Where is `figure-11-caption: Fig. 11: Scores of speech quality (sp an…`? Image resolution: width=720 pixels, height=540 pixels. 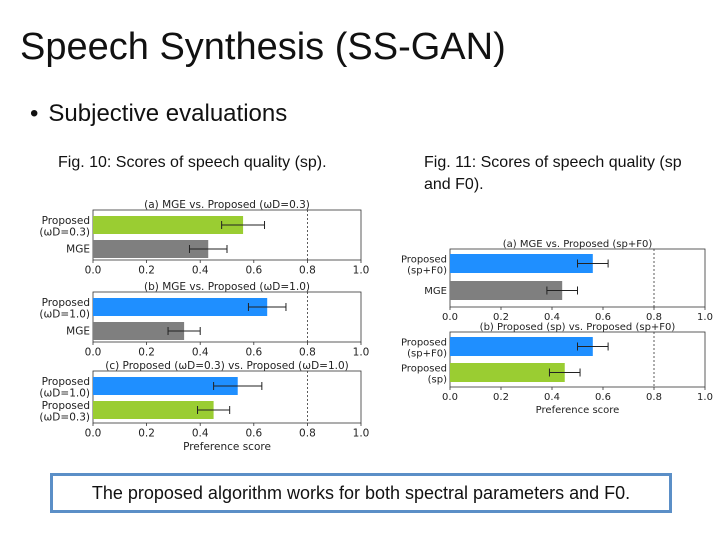 figure-11-caption: Fig. 11: Scores of speech quality (sp an… is located at coordinates (553, 173).